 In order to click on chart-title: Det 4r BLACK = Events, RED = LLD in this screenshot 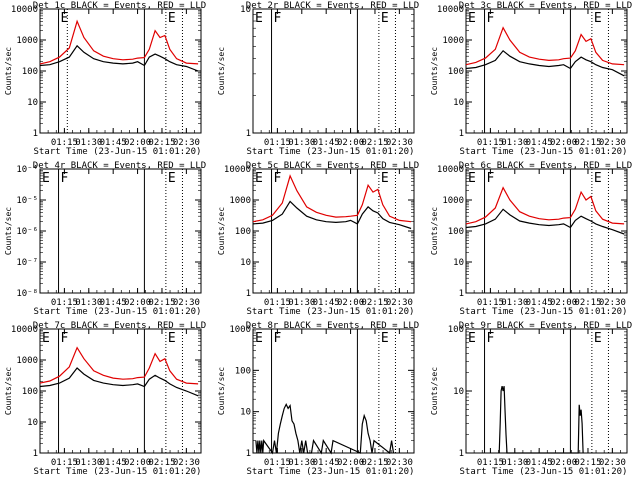, I will do `click(119, 166)`.